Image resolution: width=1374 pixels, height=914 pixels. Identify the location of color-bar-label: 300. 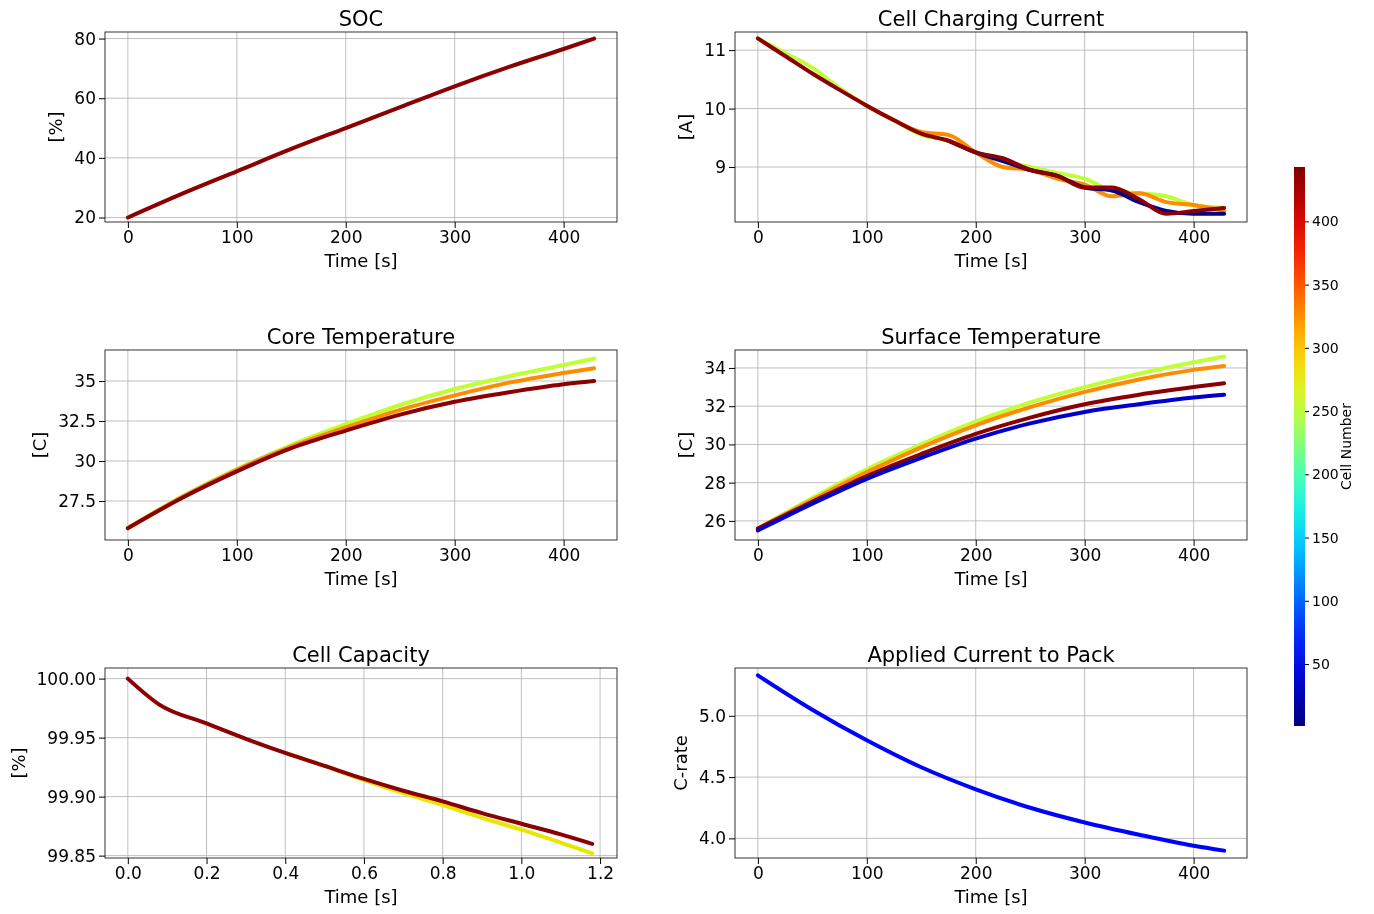
(1325, 347).